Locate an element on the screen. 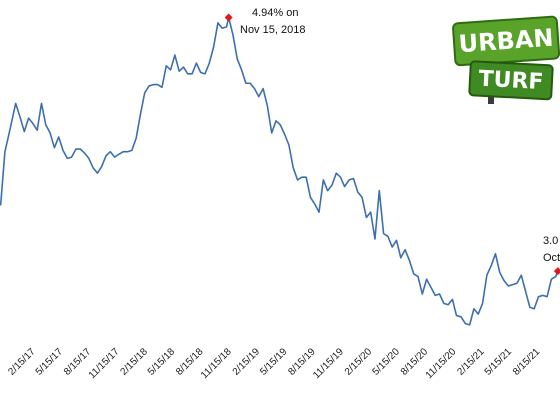  logo: URBAN TURF is located at coordinates (506, 59).